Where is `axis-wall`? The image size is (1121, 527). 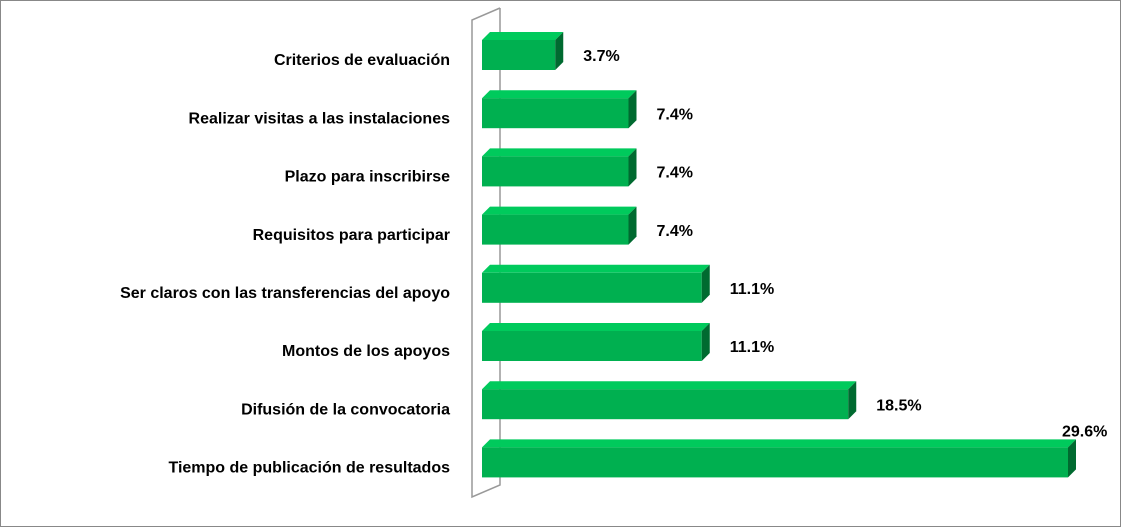 axis-wall is located at coordinates (486, 253).